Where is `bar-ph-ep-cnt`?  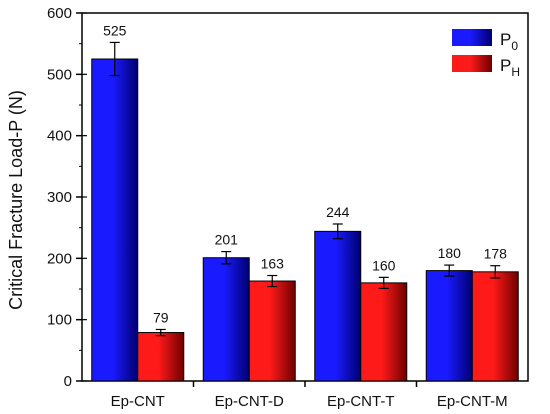 bar-ph-ep-cnt is located at coordinates (161, 357).